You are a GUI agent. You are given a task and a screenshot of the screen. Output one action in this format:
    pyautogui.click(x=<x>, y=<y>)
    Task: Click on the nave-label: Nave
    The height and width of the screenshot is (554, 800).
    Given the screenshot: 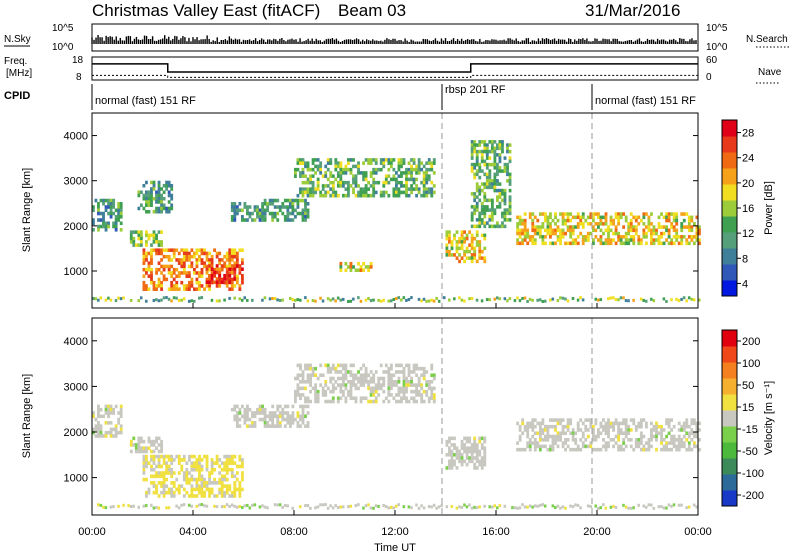 What is the action you would take?
    pyautogui.click(x=770, y=72)
    